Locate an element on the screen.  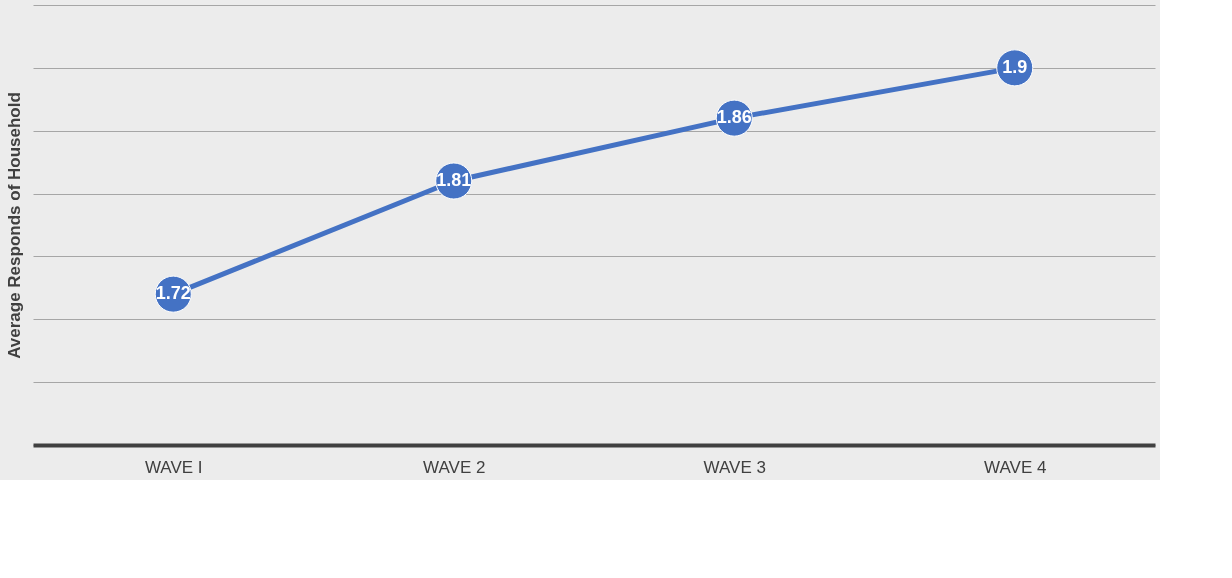
data-label: 1.86 is located at coordinates (734, 117).